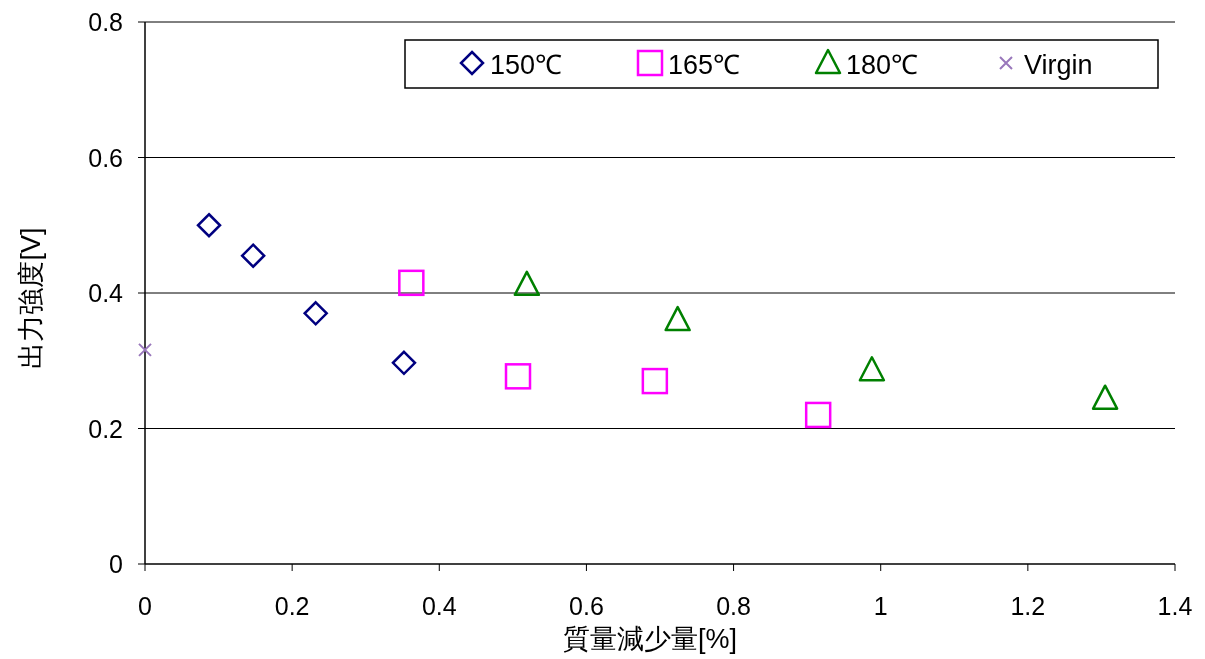 The height and width of the screenshot is (659, 1205). I want to click on legend-label: 165℃, so click(704, 65).